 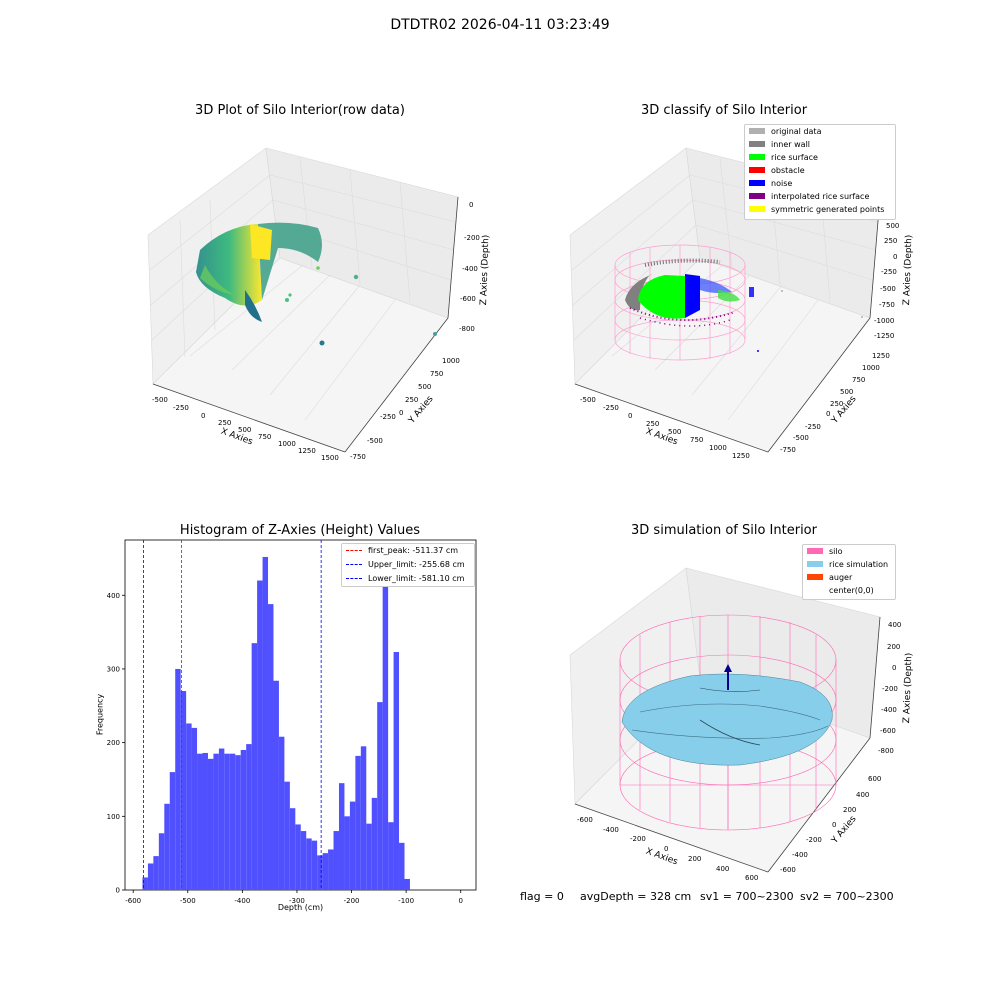 I want to click on legend-item: Lower_limit: -581.10 cm, so click(x=405, y=578).